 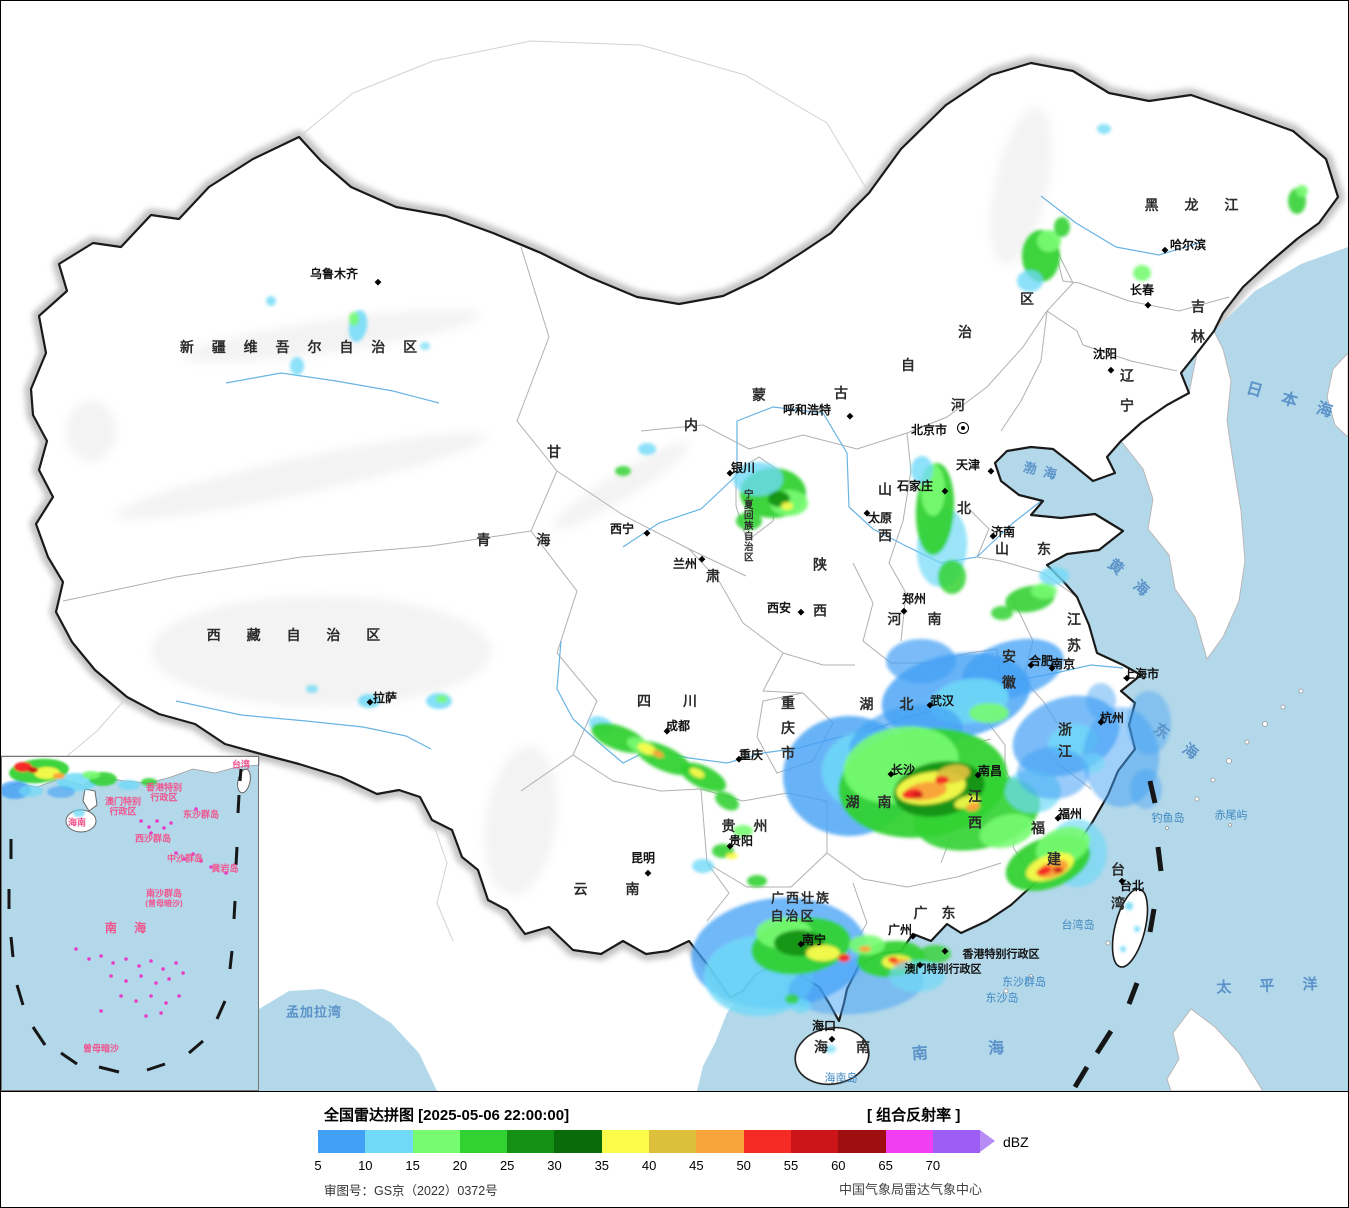 What do you see at coordinates (1337, 395) in the screenshot?
I see `japan-coast-sliver` at bounding box center [1337, 395].